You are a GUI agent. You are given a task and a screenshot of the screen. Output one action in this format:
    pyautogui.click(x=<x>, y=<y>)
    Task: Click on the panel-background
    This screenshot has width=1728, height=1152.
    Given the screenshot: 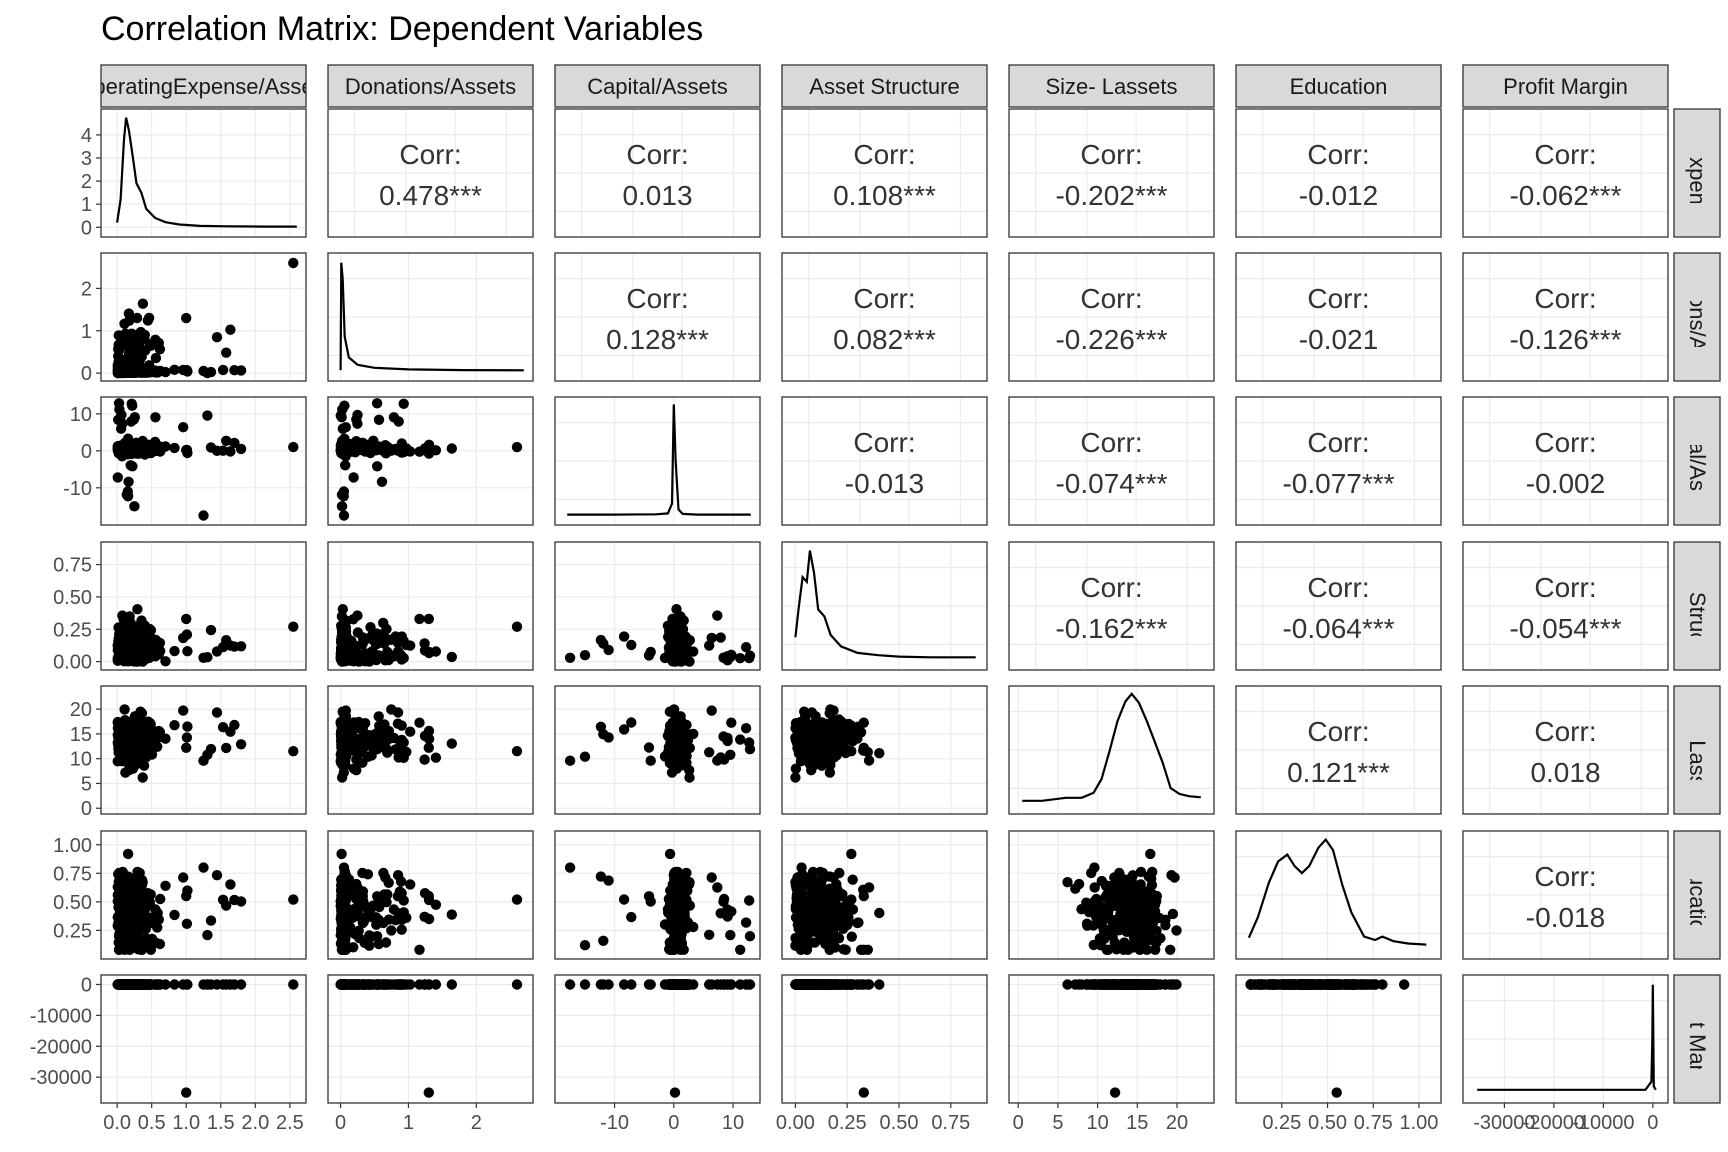 What is the action you would take?
    pyautogui.click(x=657, y=750)
    